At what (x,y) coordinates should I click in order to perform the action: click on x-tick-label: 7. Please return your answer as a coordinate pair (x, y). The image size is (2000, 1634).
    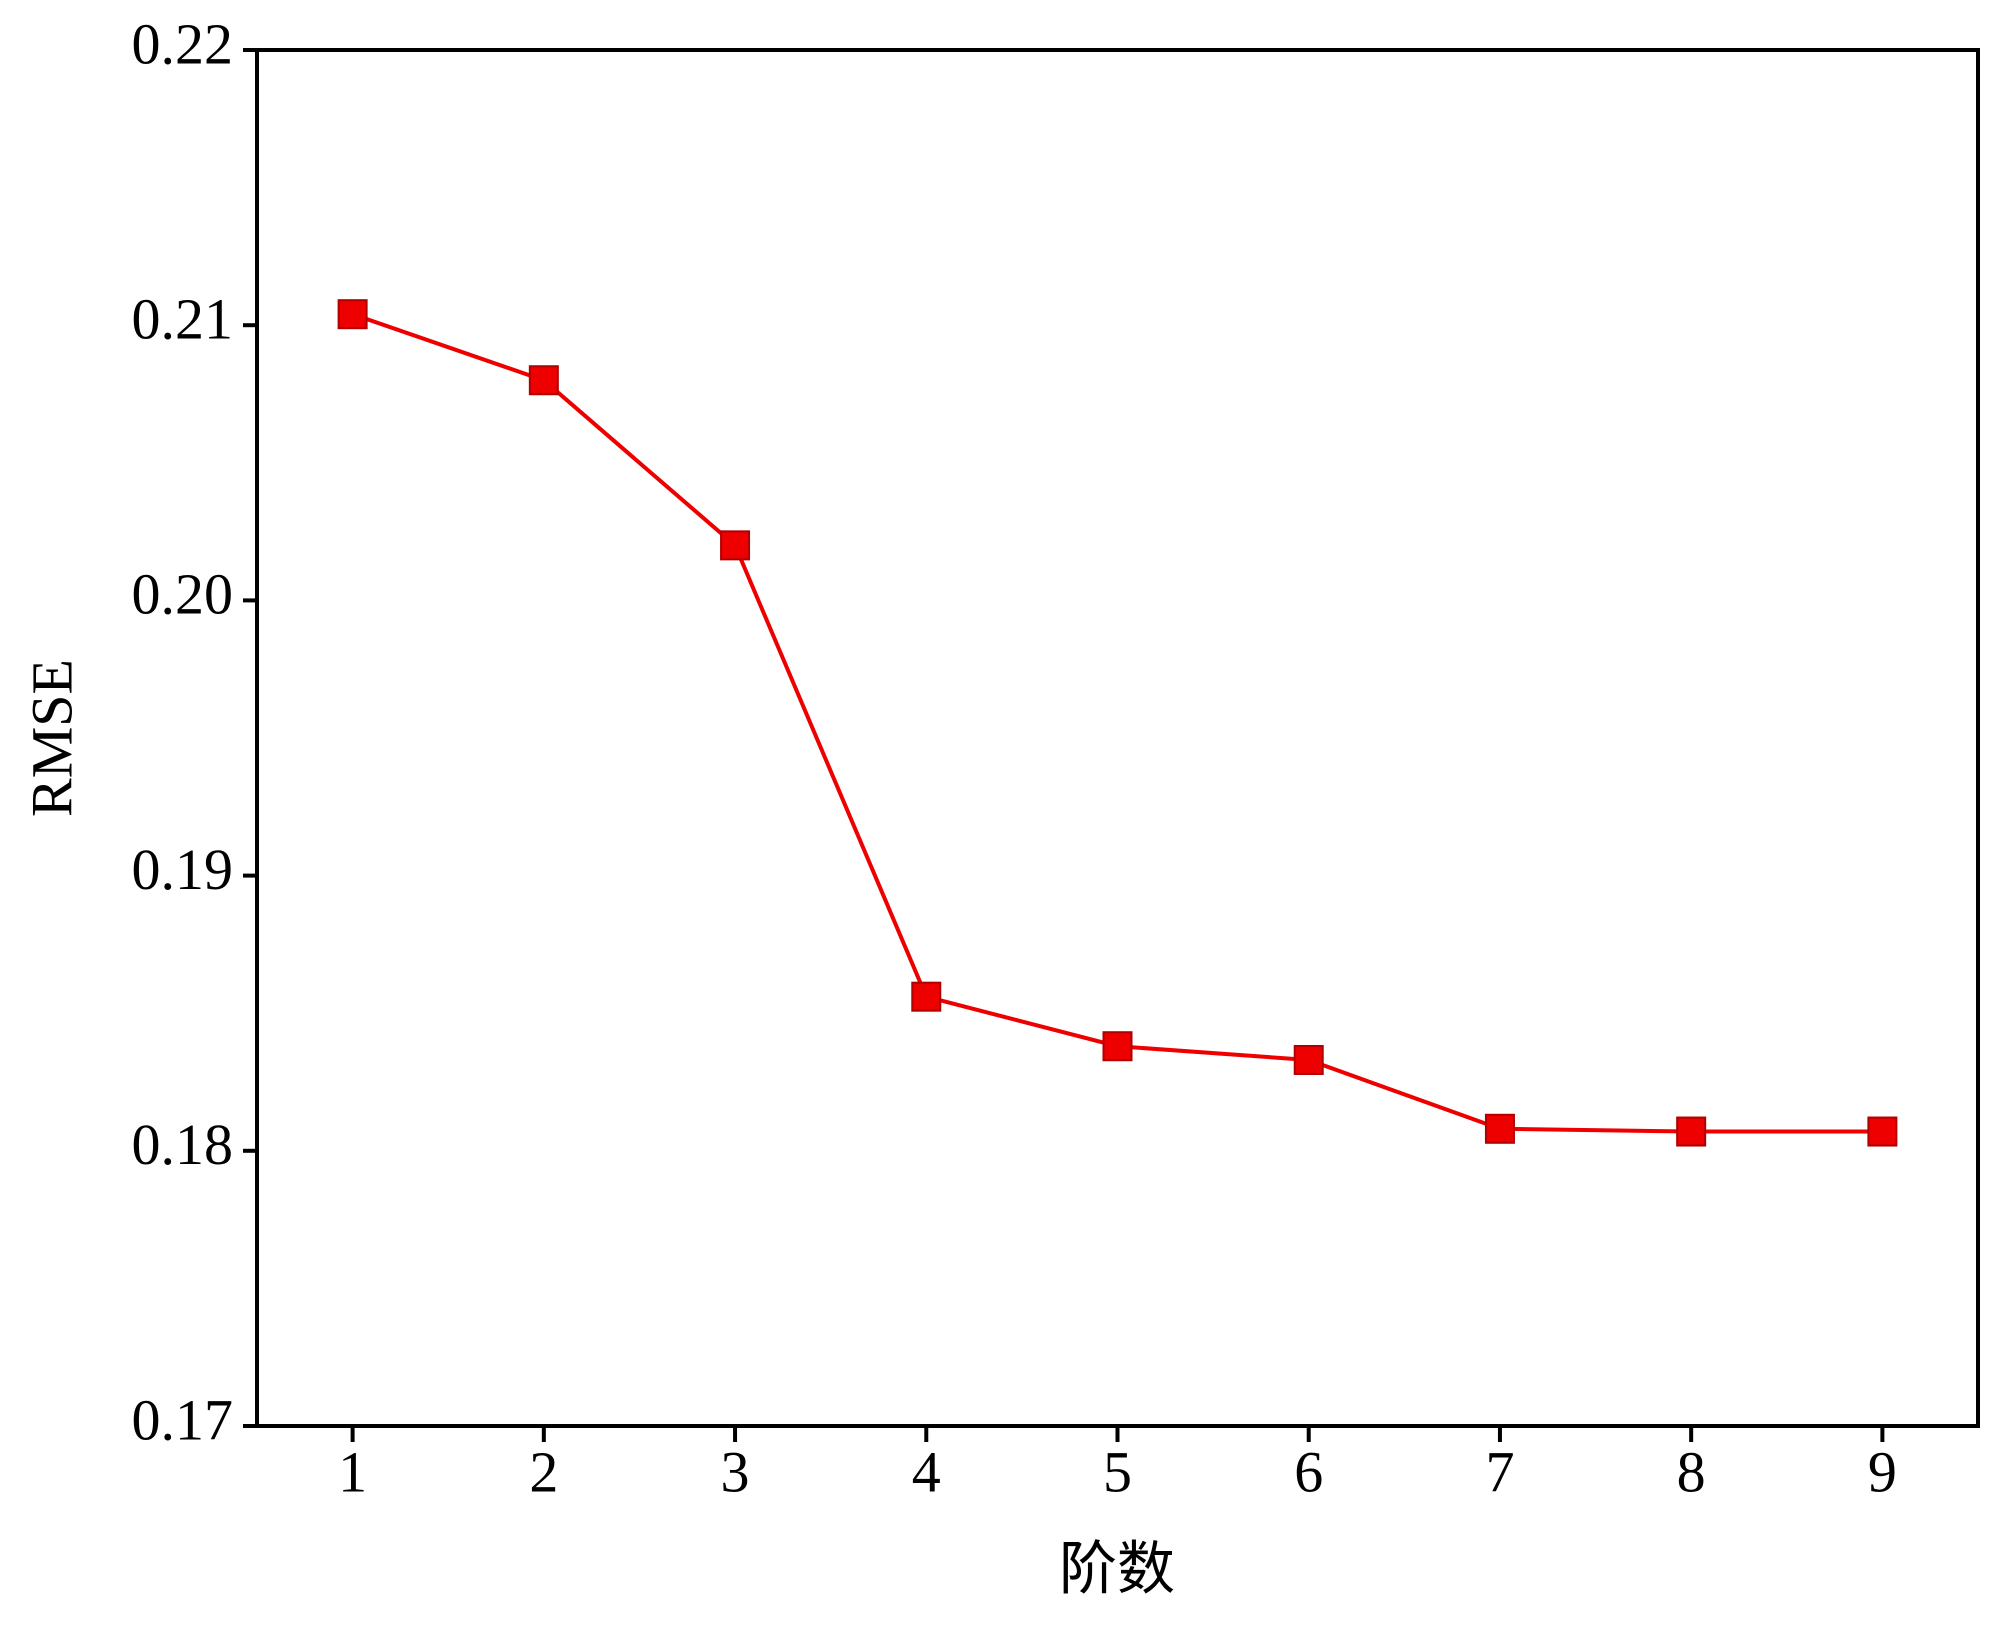
    Looking at the image, I should click on (1499, 1471).